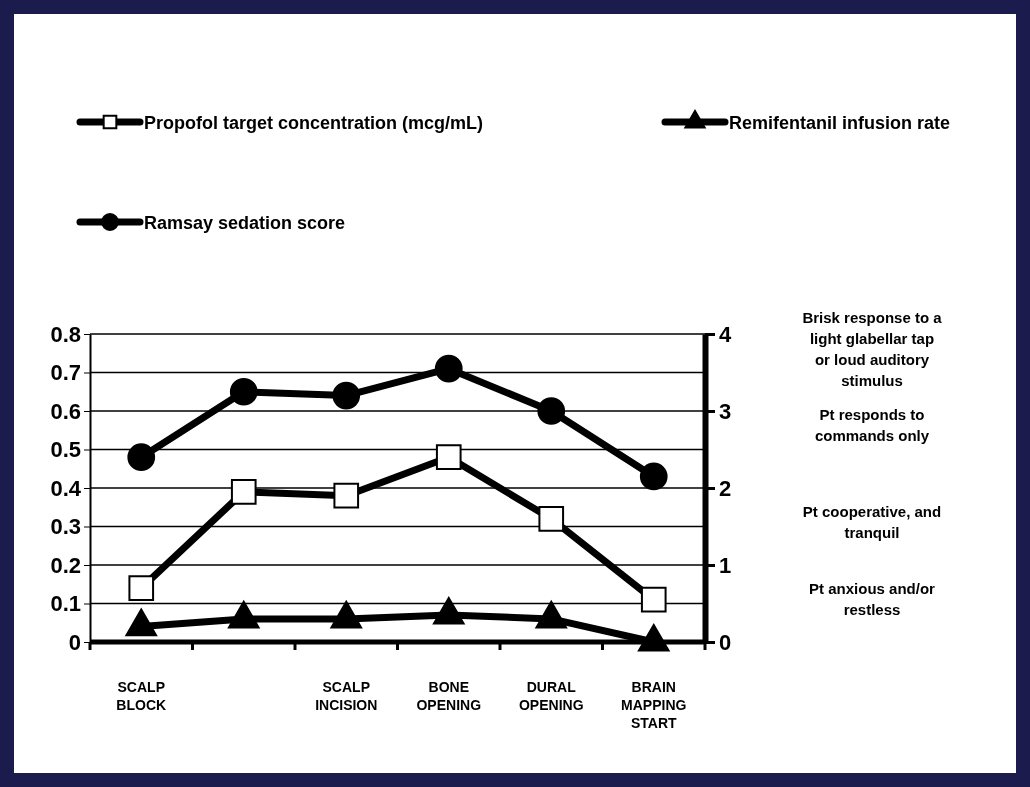 Image resolution: width=1030 pixels, height=787 pixels. What do you see at coordinates (725, 565) in the screenshot?
I see `y2-tick-label: 1` at bounding box center [725, 565].